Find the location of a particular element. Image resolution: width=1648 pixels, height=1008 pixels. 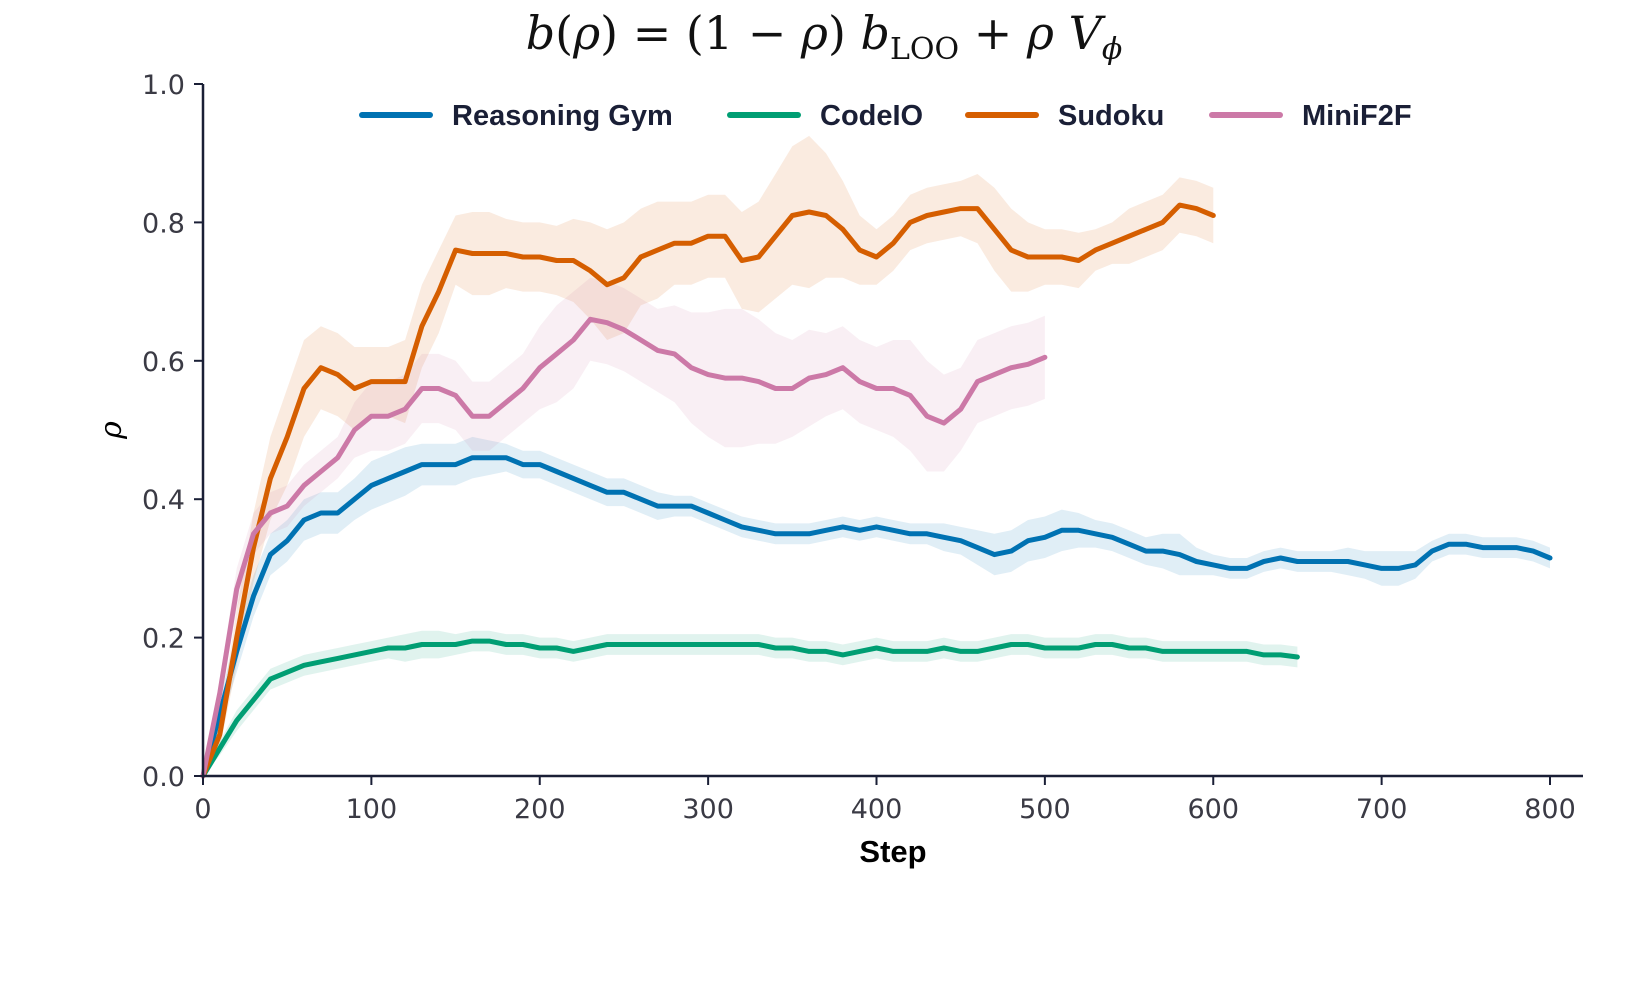

title-phi-subscript: ϕ is located at coordinates (1112, 49).